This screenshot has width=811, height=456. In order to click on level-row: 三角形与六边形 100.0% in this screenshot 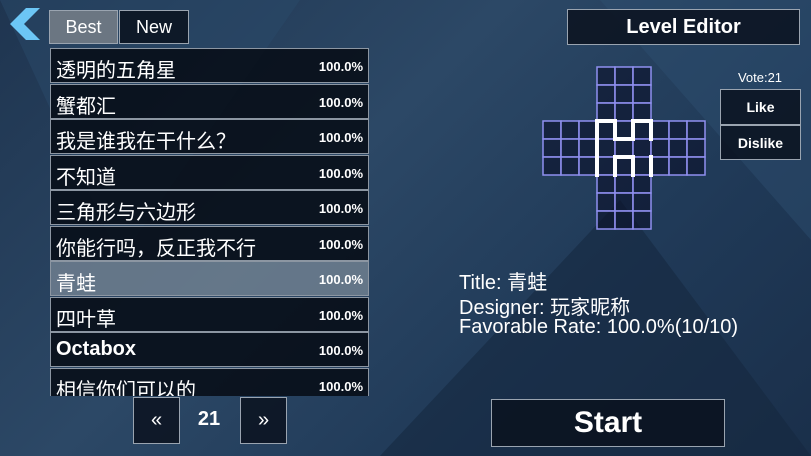, I will do `click(209, 207)`.